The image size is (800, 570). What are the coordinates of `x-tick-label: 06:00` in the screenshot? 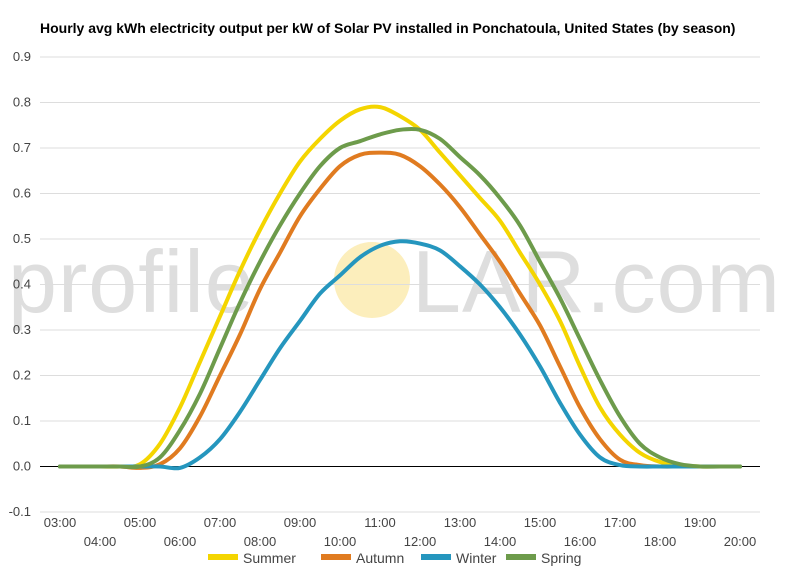 It's located at (180, 541).